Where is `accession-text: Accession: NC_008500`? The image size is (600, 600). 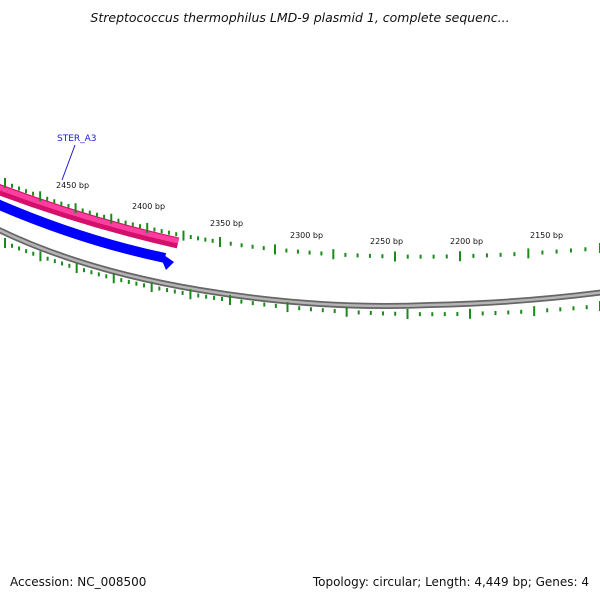 accession-text: Accession: NC_008500 is located at coordinates (78, 582).